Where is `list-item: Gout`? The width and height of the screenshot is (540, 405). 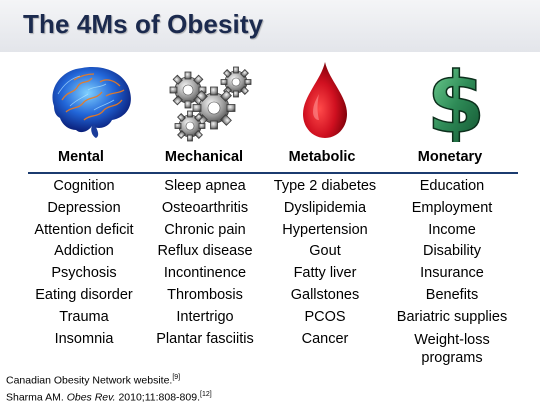 list-item: Gout is located at coordinates (325, 251).